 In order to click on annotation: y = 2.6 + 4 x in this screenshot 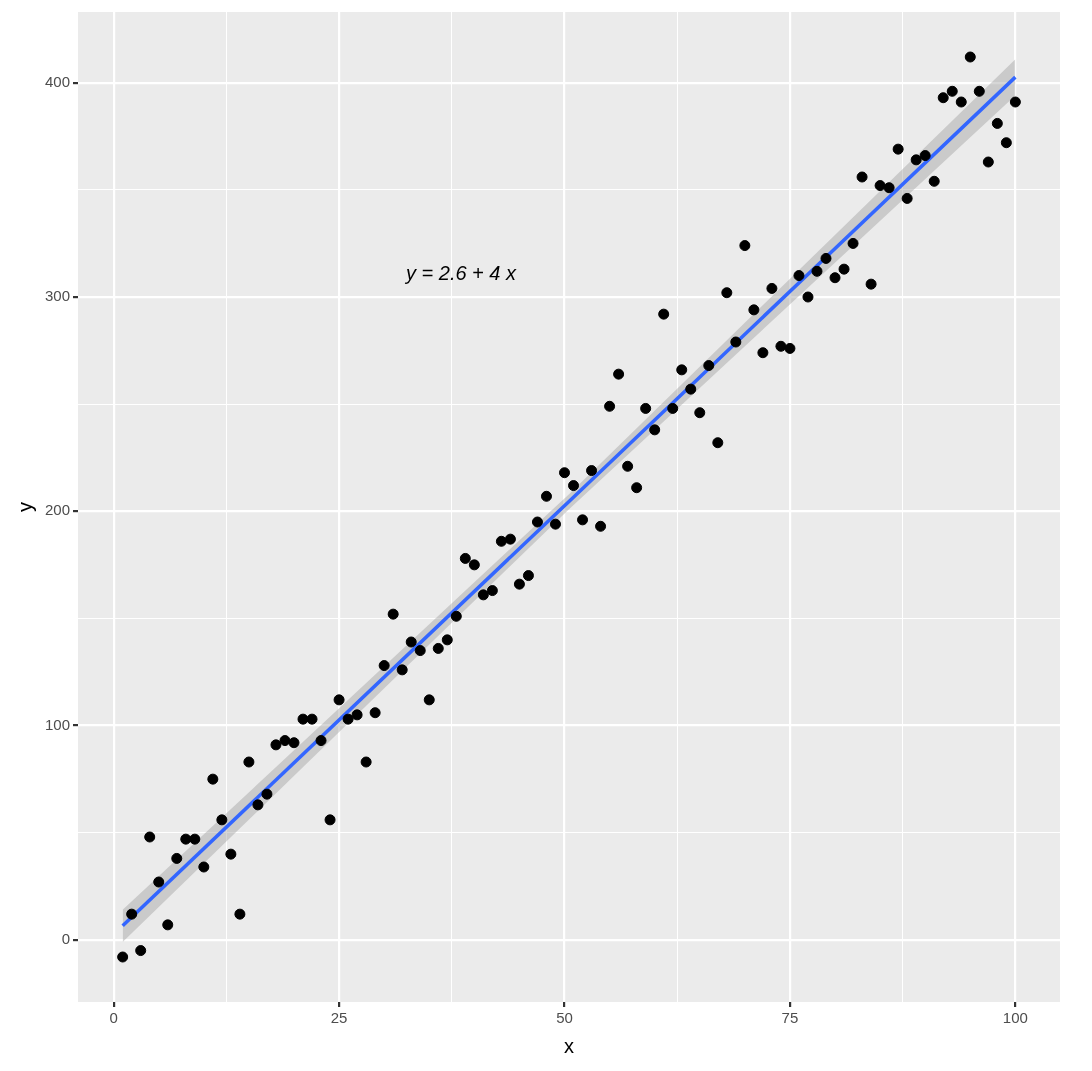, I will do `click(460, 272)`.